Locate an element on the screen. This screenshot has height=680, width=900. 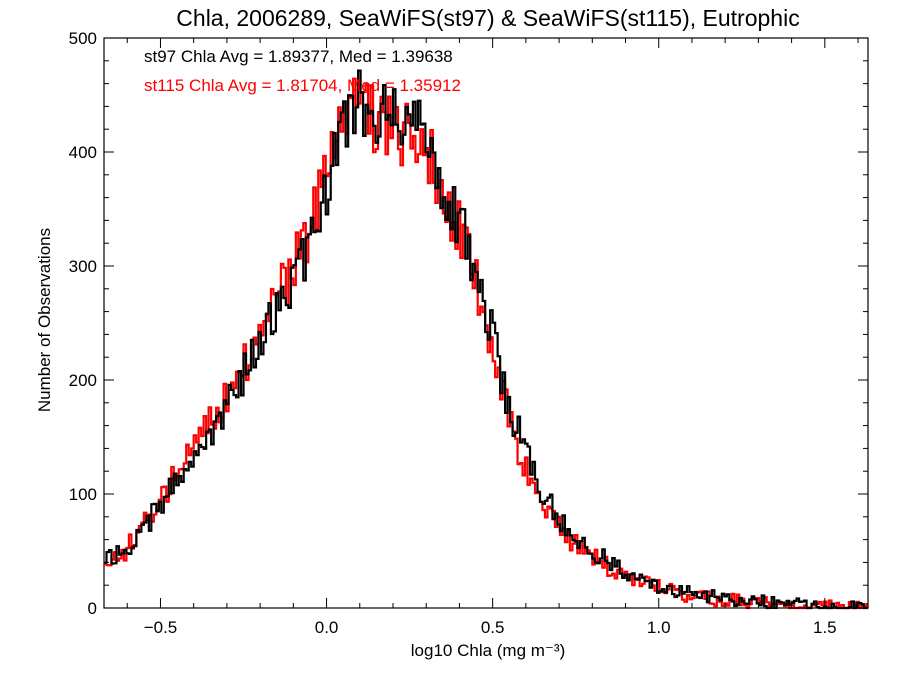
x-axis-label: log10 Chla (mg m⁻³) is located at coordinates (488, 650).